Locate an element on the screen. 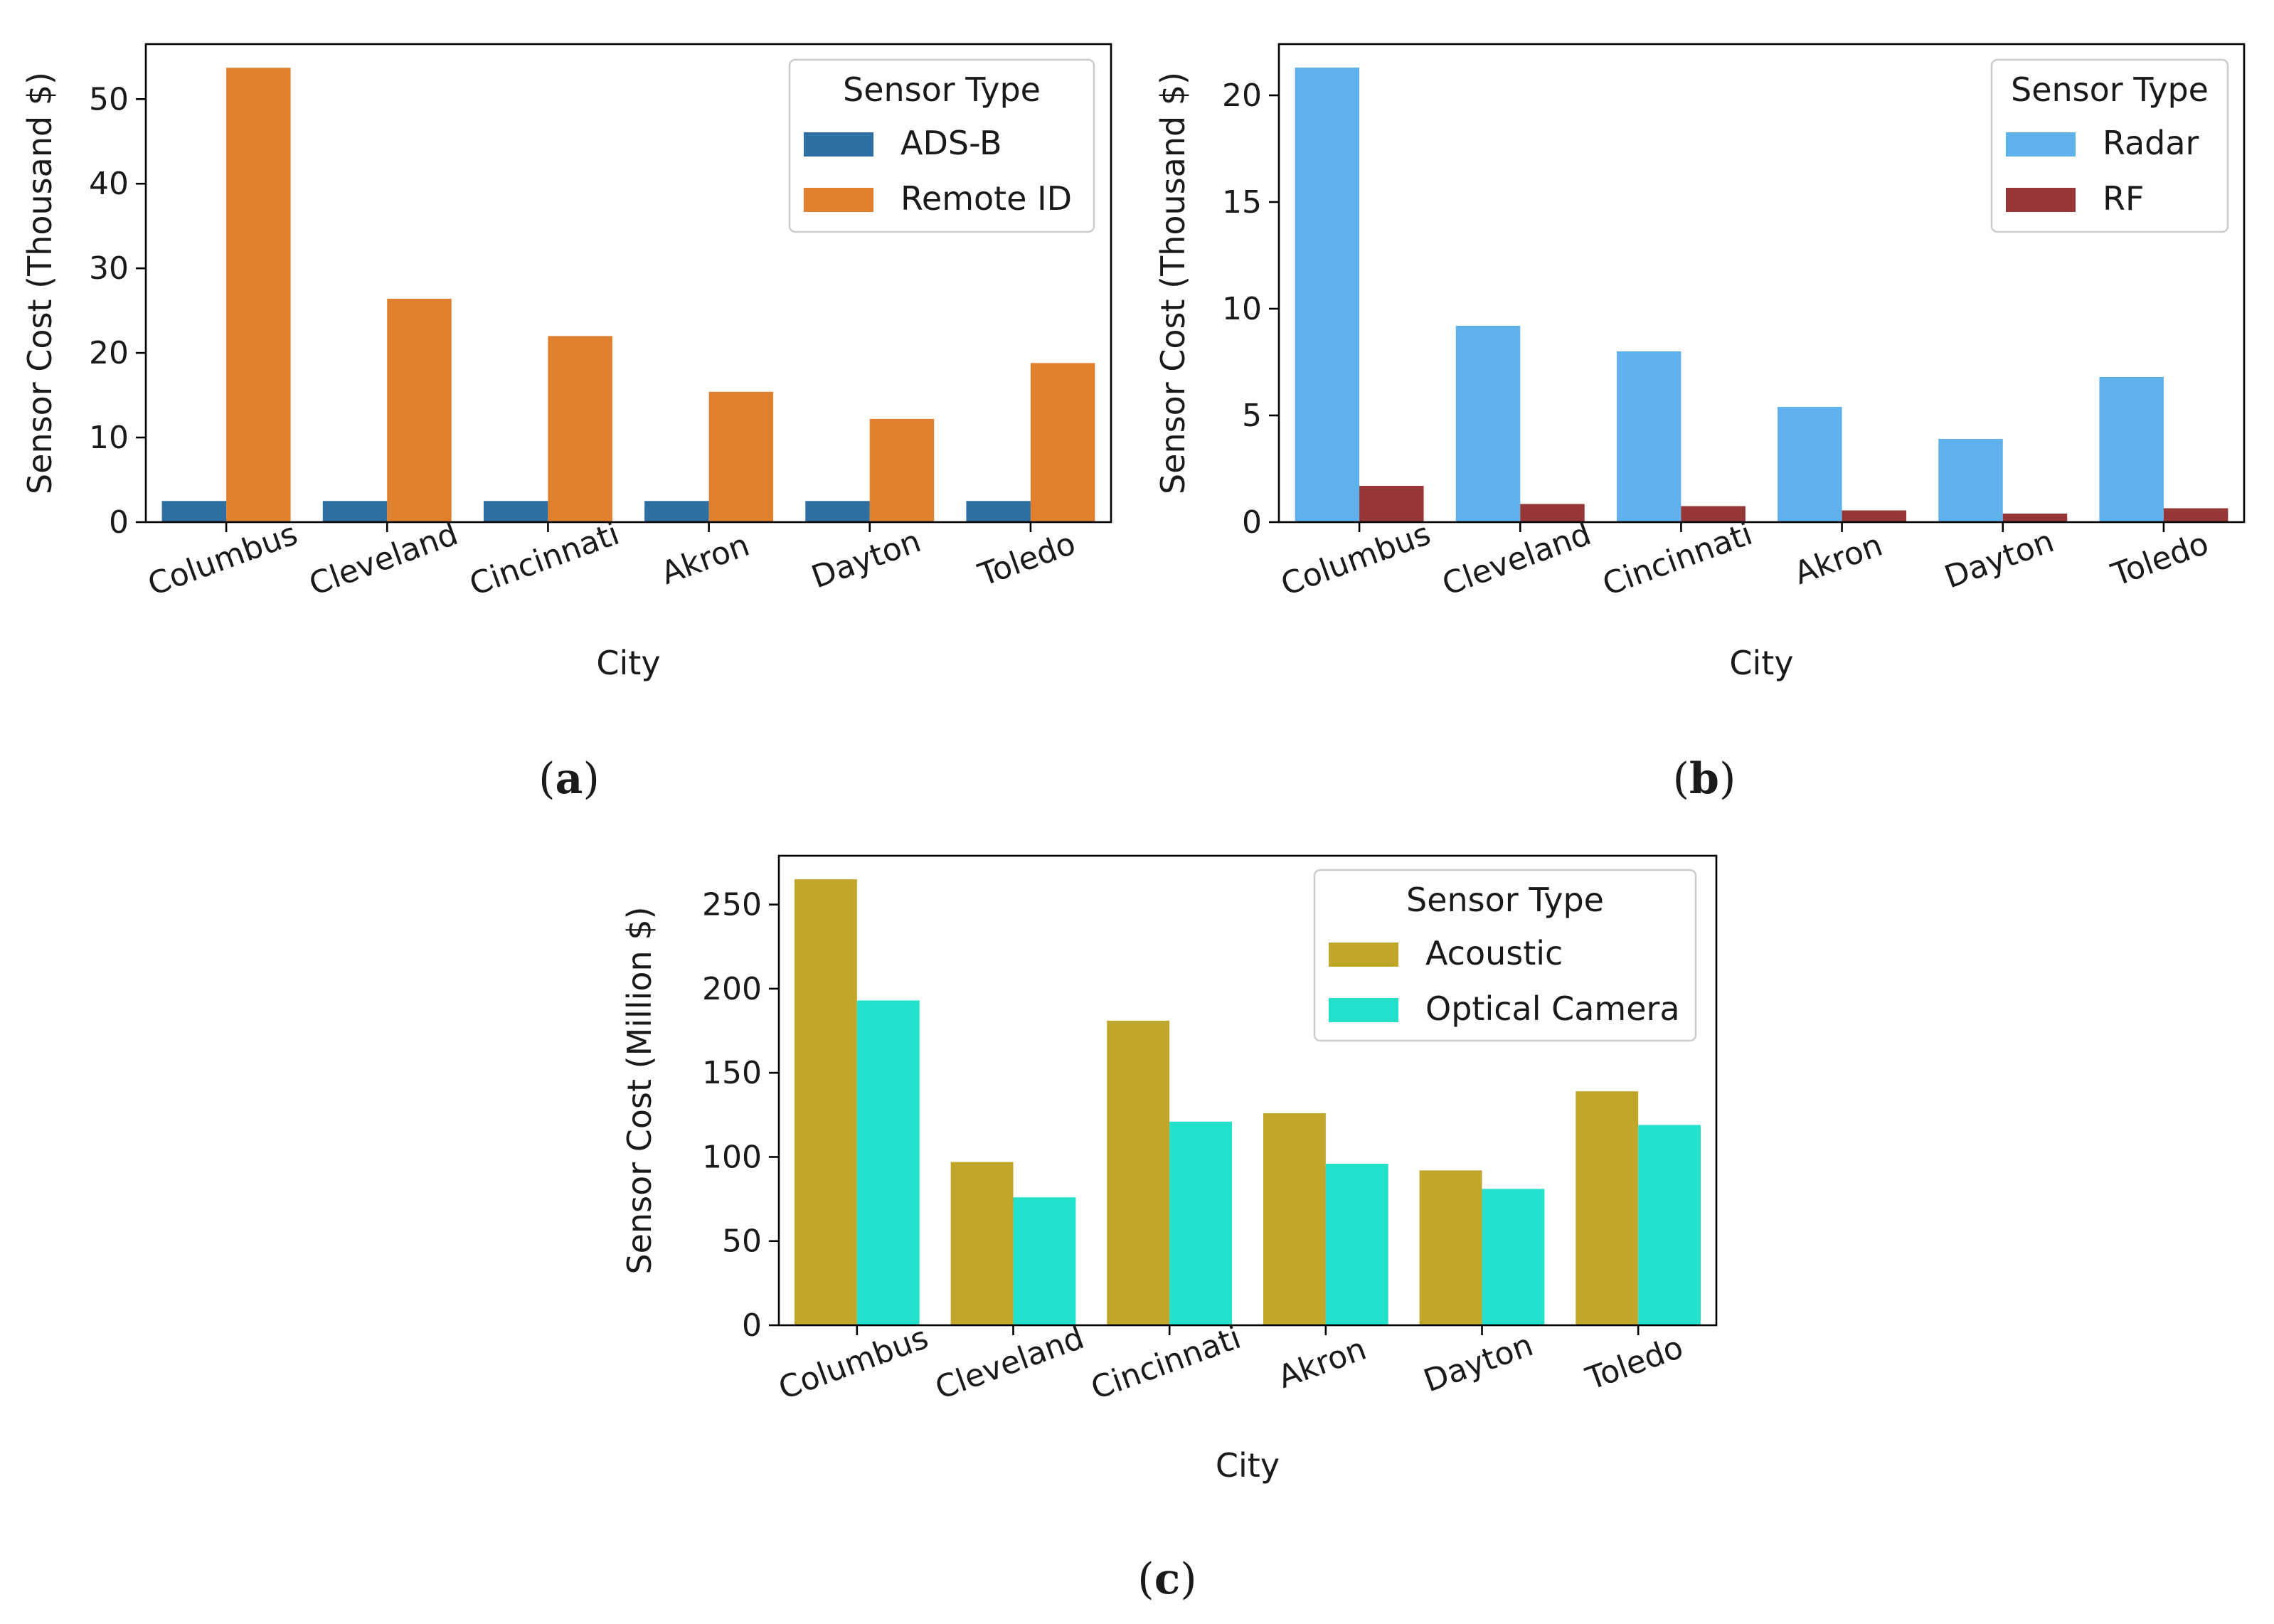 Image resolution: width=2274 pixels, height=1624 pixels. bar-b-radar-toledo is located at coordinates (2131, 449).